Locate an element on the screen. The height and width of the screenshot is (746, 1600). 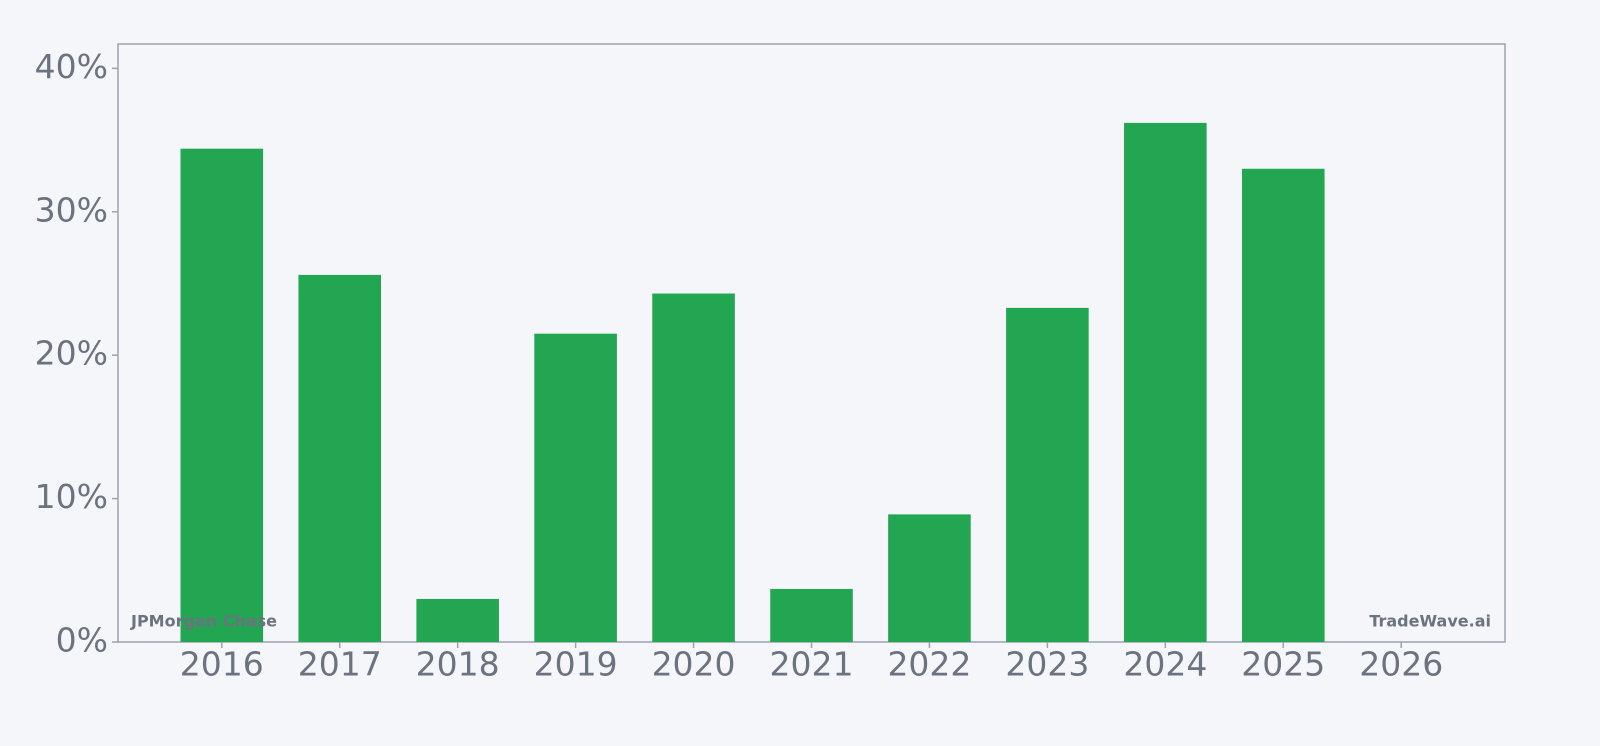
y-tick-label: 20% is located at coordinates (71, 353).